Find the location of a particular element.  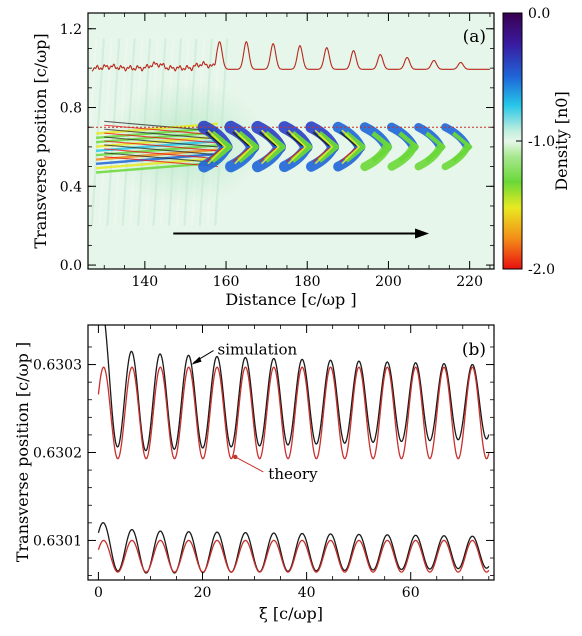

y-tick-label: 0.6303 is located at coordinates (57, 366).